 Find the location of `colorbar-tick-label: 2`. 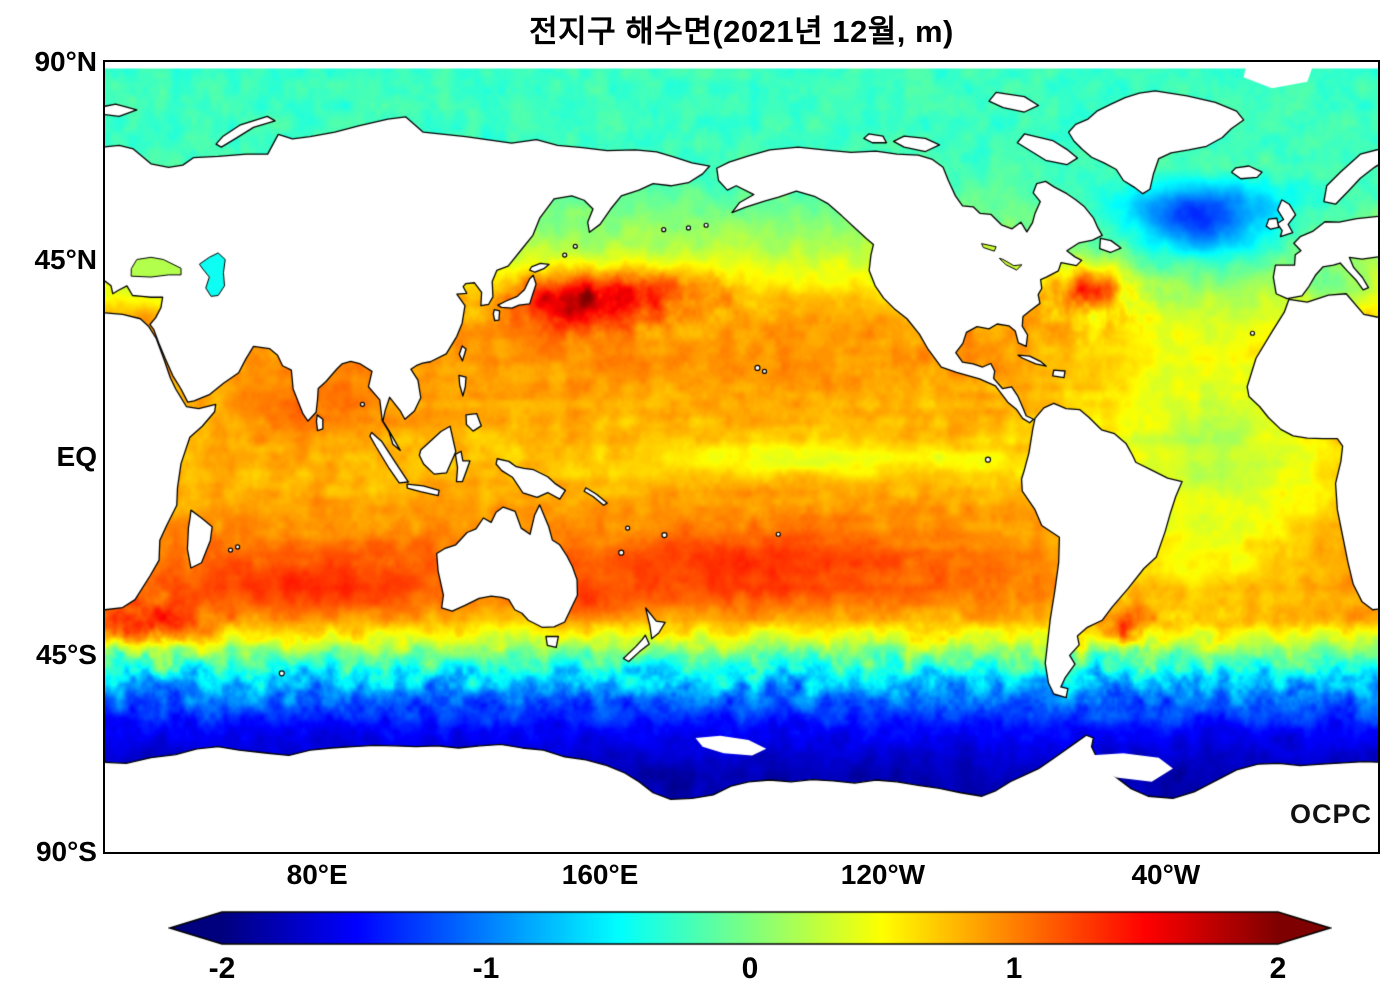

colorbar-tick-label: 2 is located at coordinates (1278, 968).